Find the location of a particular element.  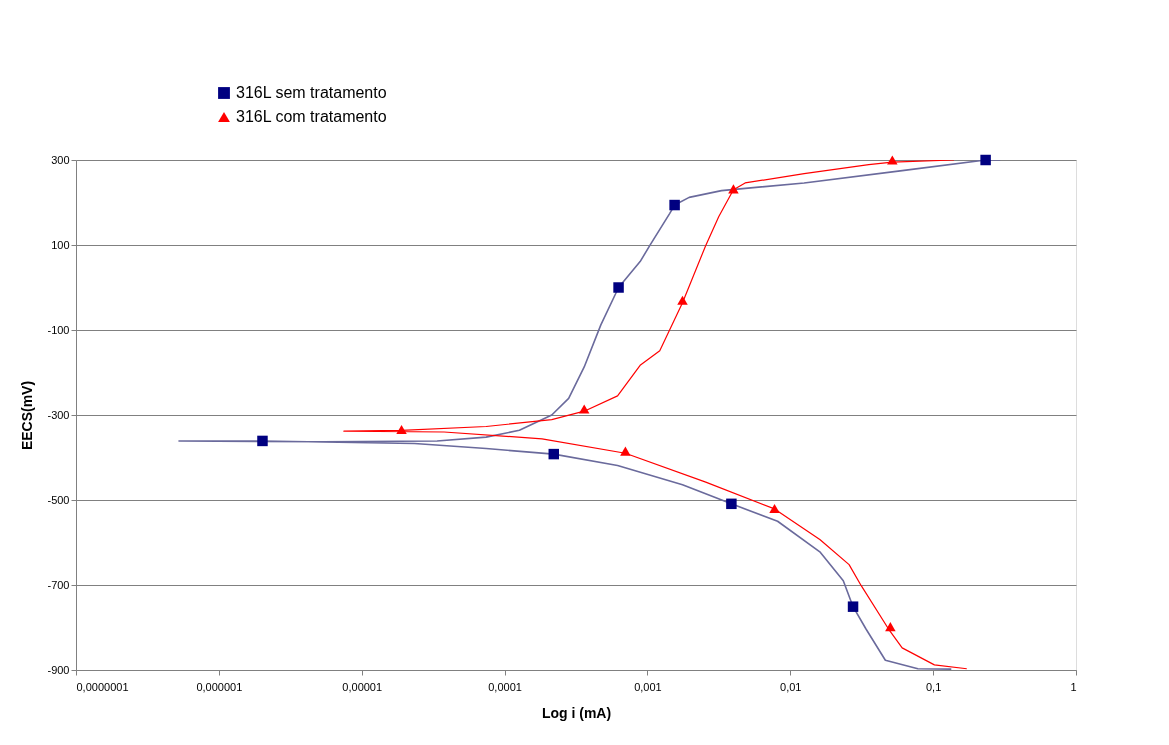

x-tick-label: 1 is located at coordinates (1073, 686).